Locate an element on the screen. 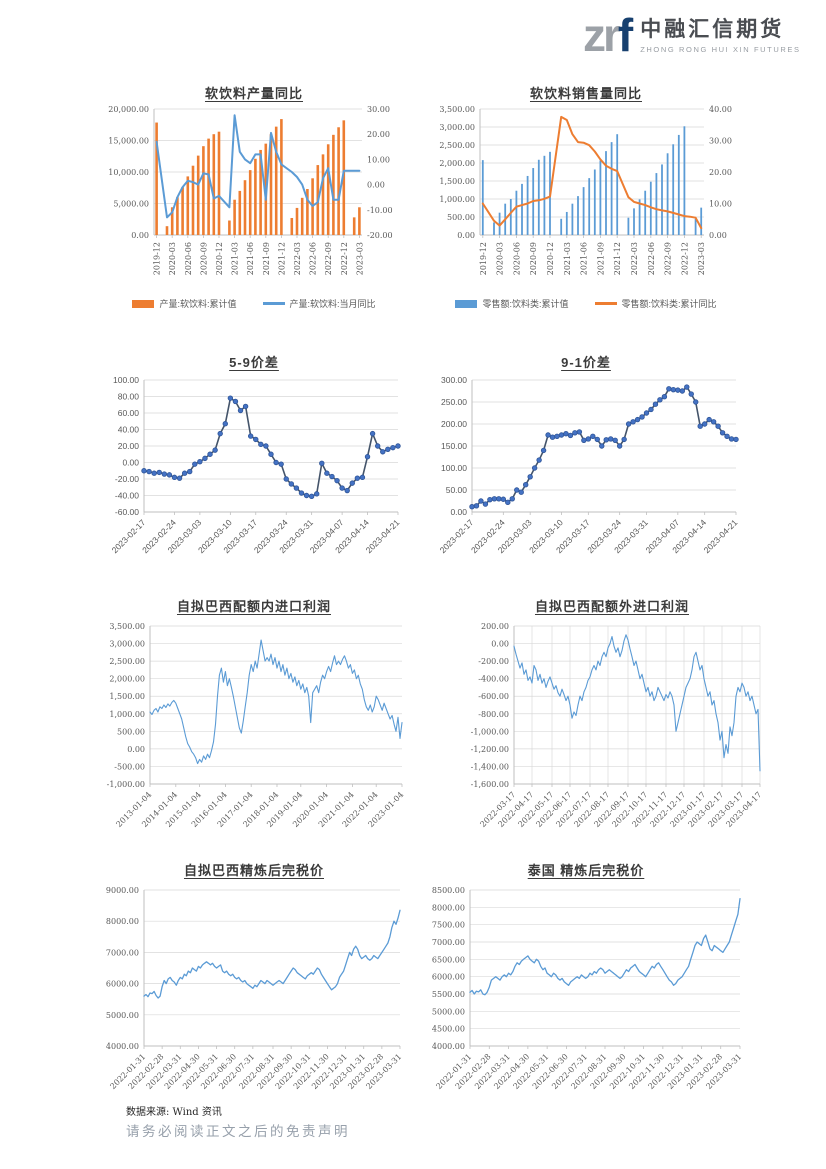  legend-item: 产量:软饮料:累计值 is located at coordinates (184, 303).